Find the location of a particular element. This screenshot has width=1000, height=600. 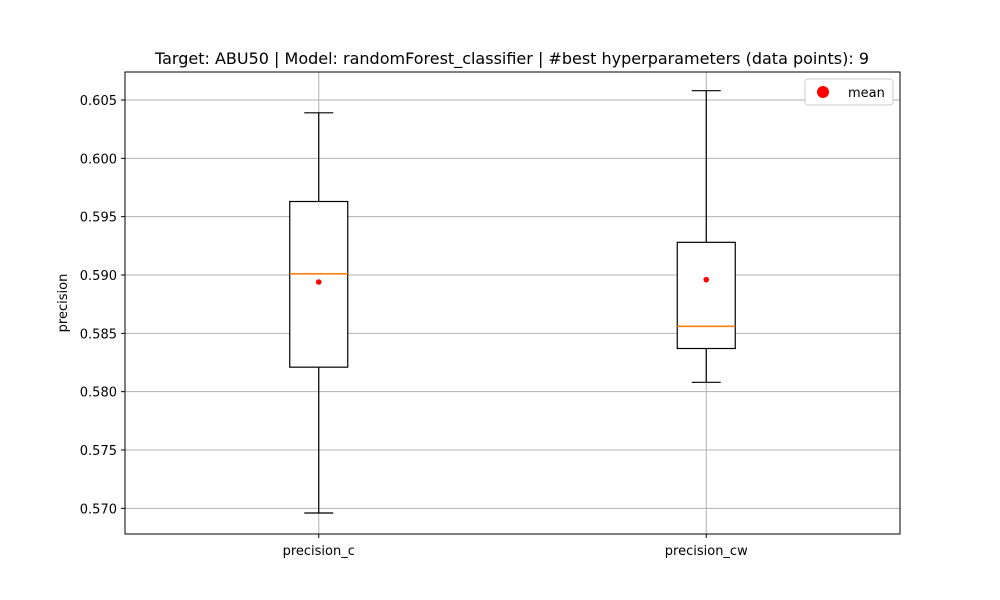

x-axis-ticks: precision_c precision_cw is located at coordinates (515, 546).